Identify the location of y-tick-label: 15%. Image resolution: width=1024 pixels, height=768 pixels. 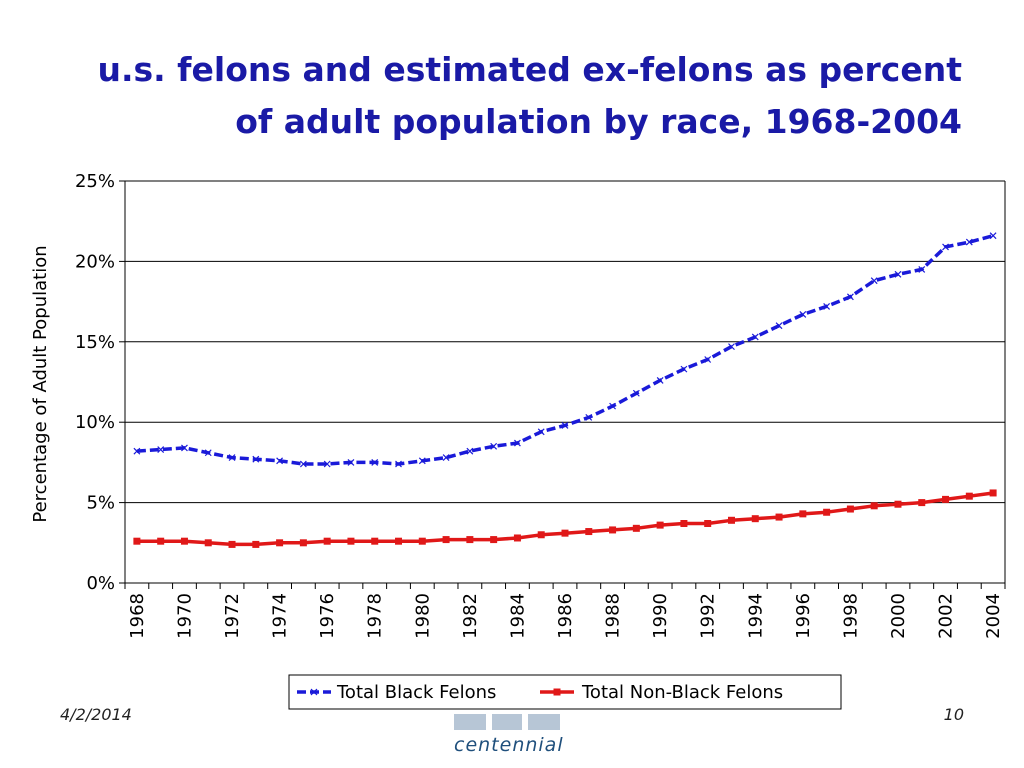
(95, 342).